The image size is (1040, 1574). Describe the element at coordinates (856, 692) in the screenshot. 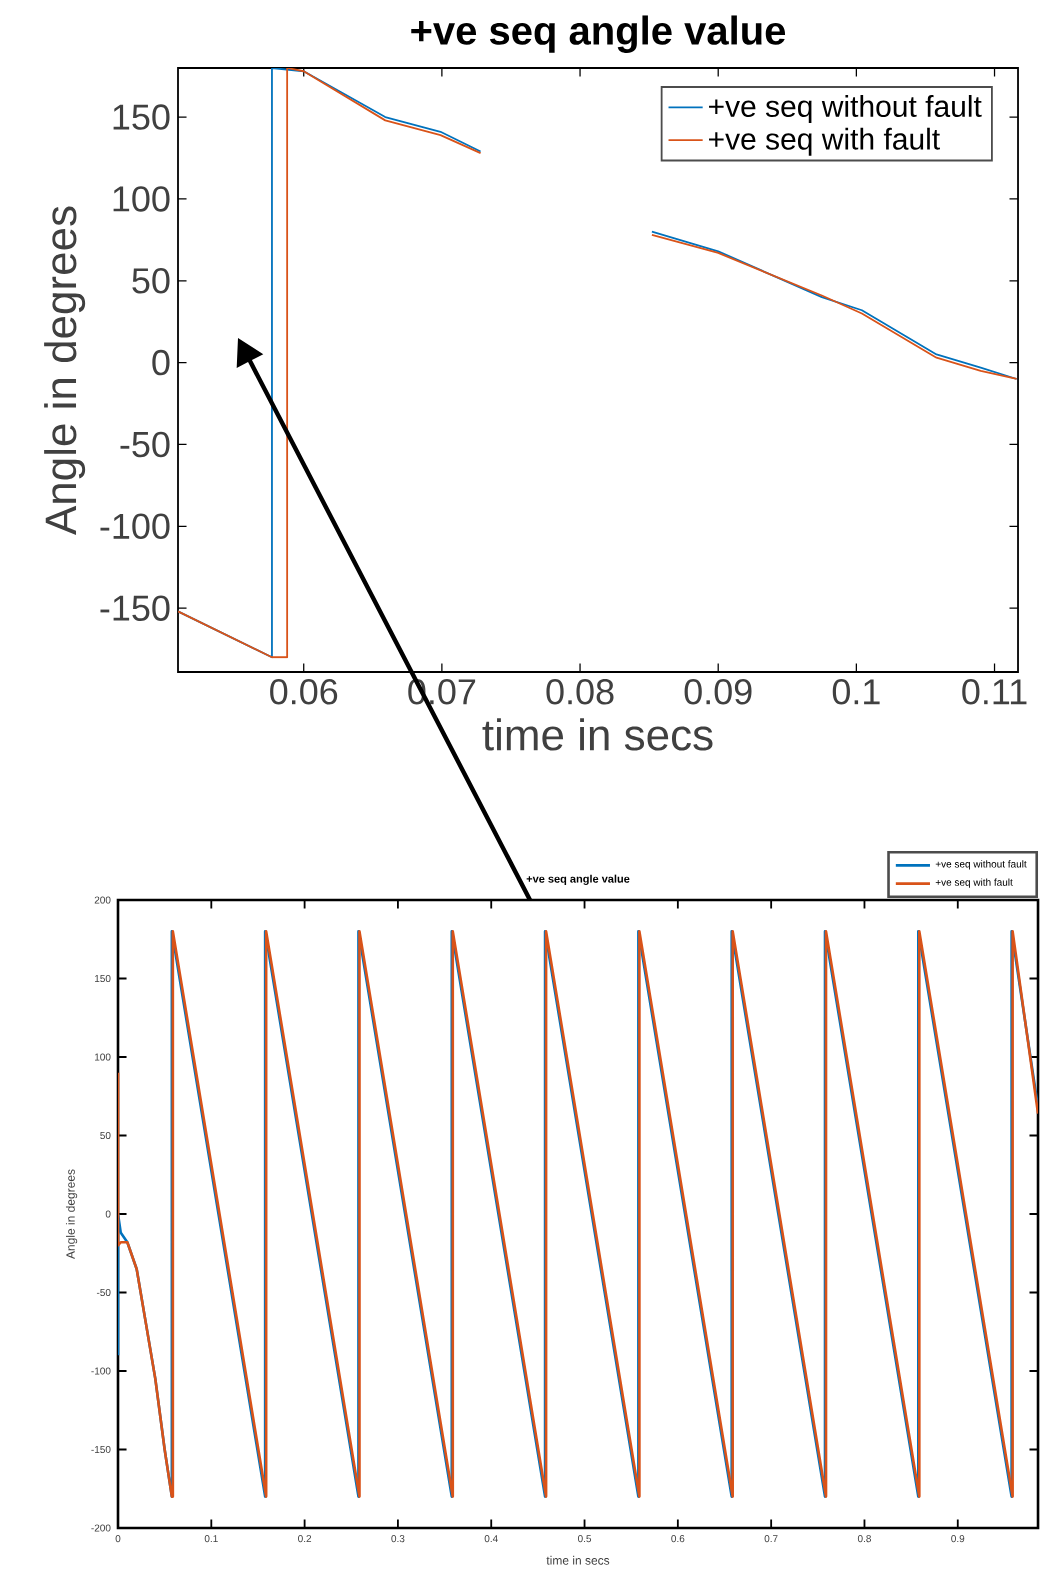

I see `x-tick-label: 0.1` at that location.